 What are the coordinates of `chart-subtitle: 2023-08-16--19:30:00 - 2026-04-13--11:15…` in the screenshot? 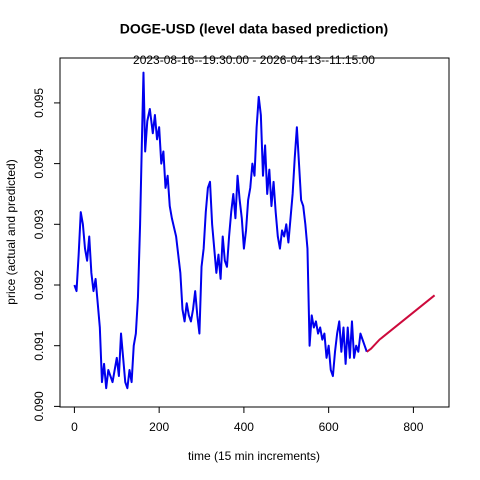 It's located at (254, 60).